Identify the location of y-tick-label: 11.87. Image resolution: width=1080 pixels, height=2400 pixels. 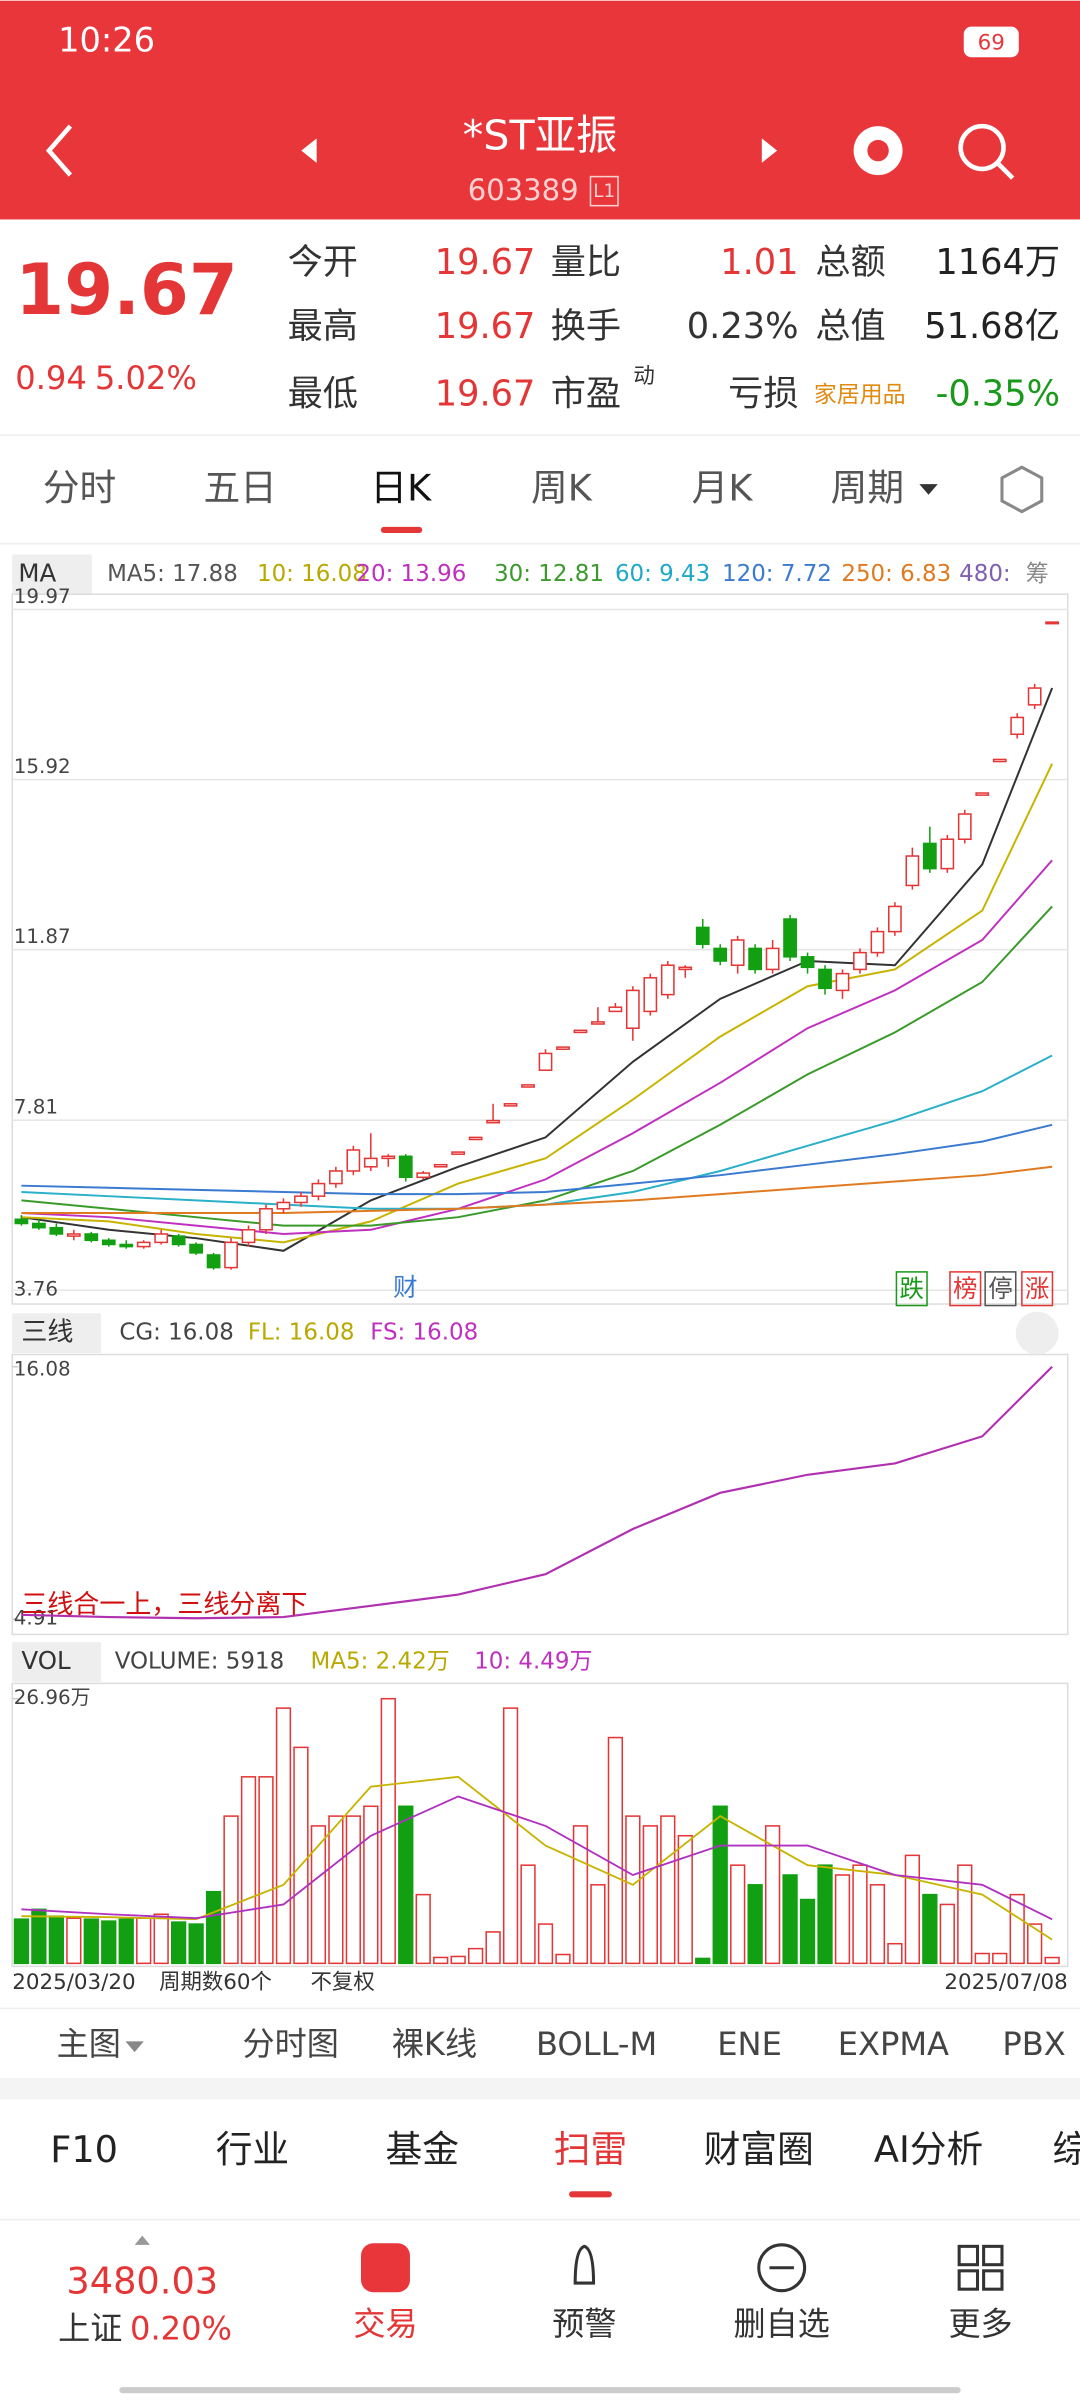
(42, 936).